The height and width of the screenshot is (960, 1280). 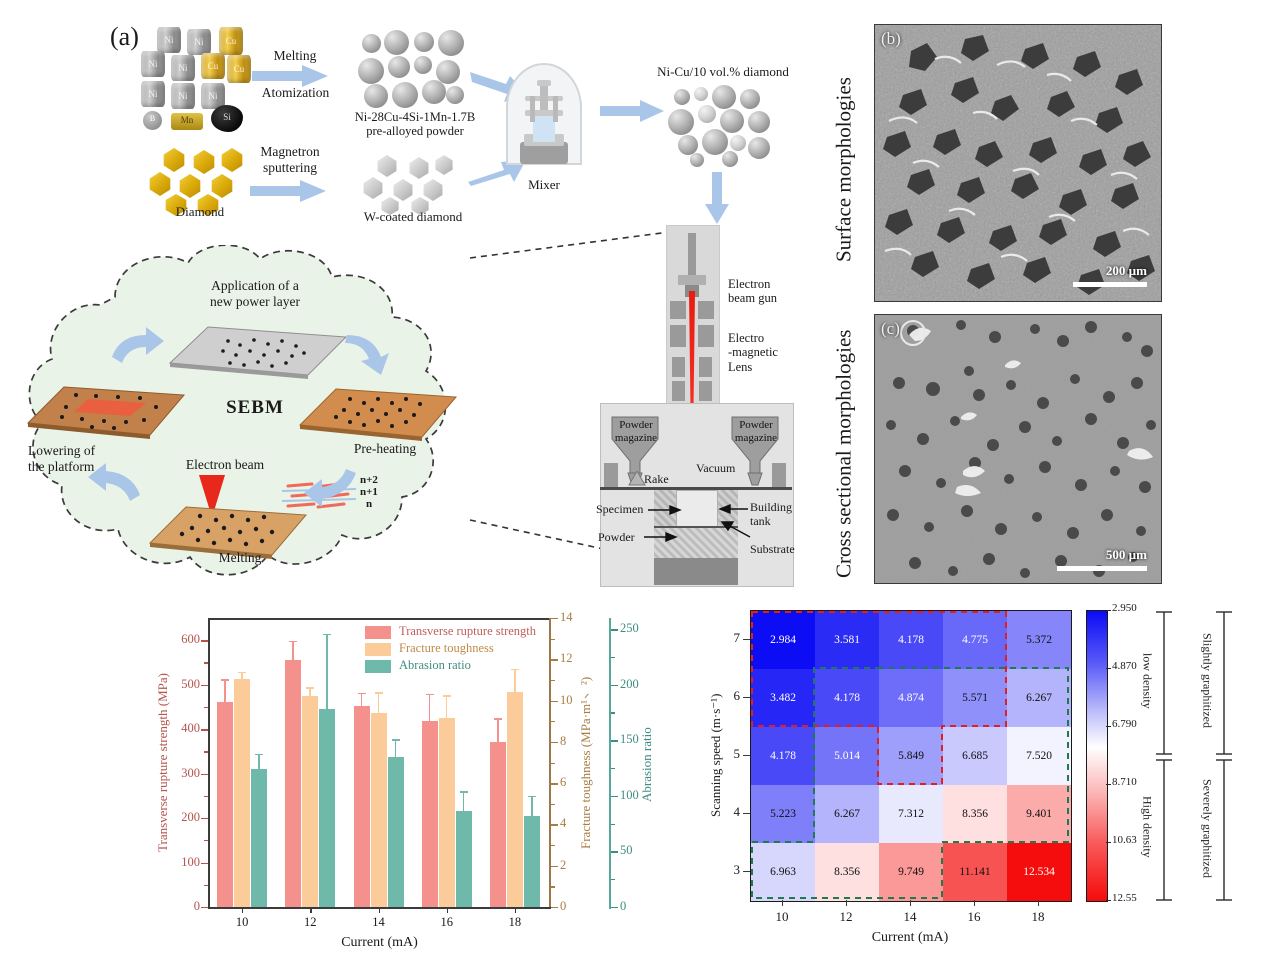 What do you see at coordinates (295, 92) in the screenshot?
I see `step-atomization-label: Atomization` at bounding box center [295, 92].